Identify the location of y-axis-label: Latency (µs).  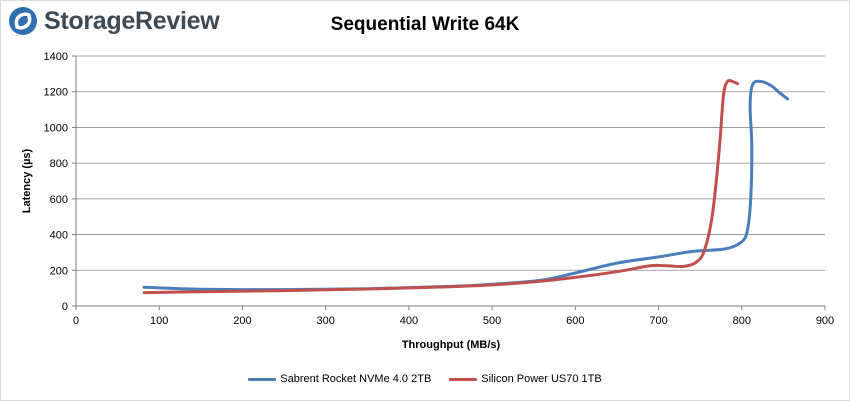
(27, 180).